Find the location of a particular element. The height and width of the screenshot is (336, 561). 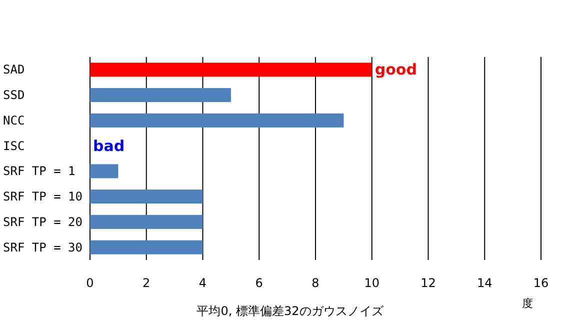

x-tick-label: 14 is located at coordinates (484, 283).